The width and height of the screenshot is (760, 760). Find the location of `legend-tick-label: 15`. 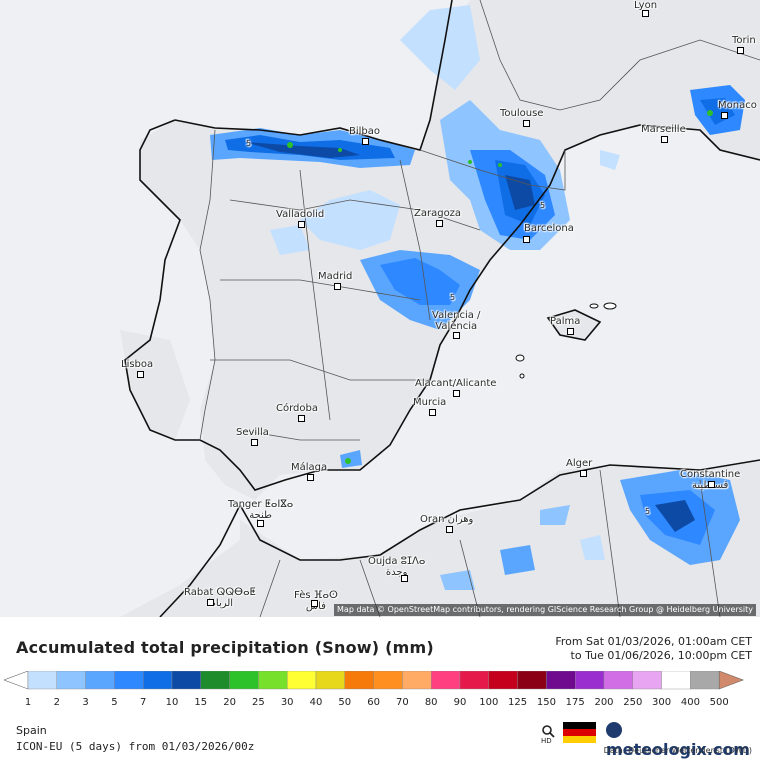

legend-tick-label: 15 is located at coordinates (201, 702).